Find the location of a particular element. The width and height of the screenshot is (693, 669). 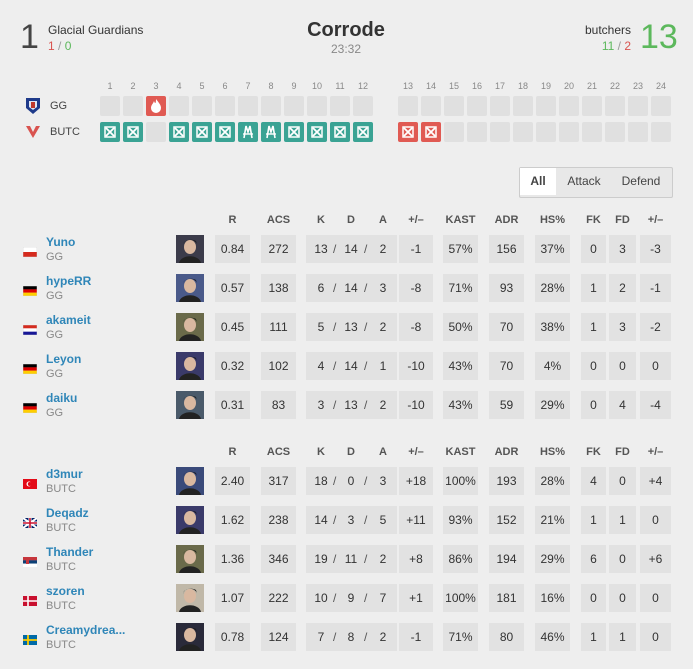

tab-defend: Defend is located at coordinates (641, 181).